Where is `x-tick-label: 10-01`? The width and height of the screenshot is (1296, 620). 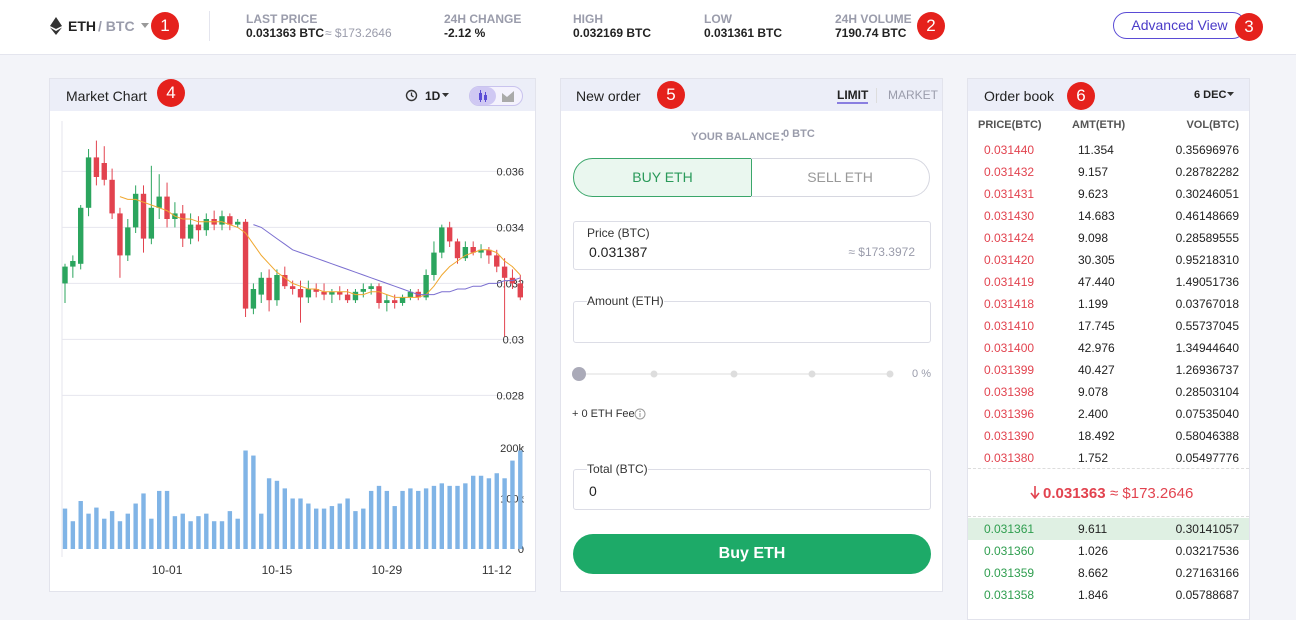
x-tick-label: 10-01 is located at coordinates (167, 570).